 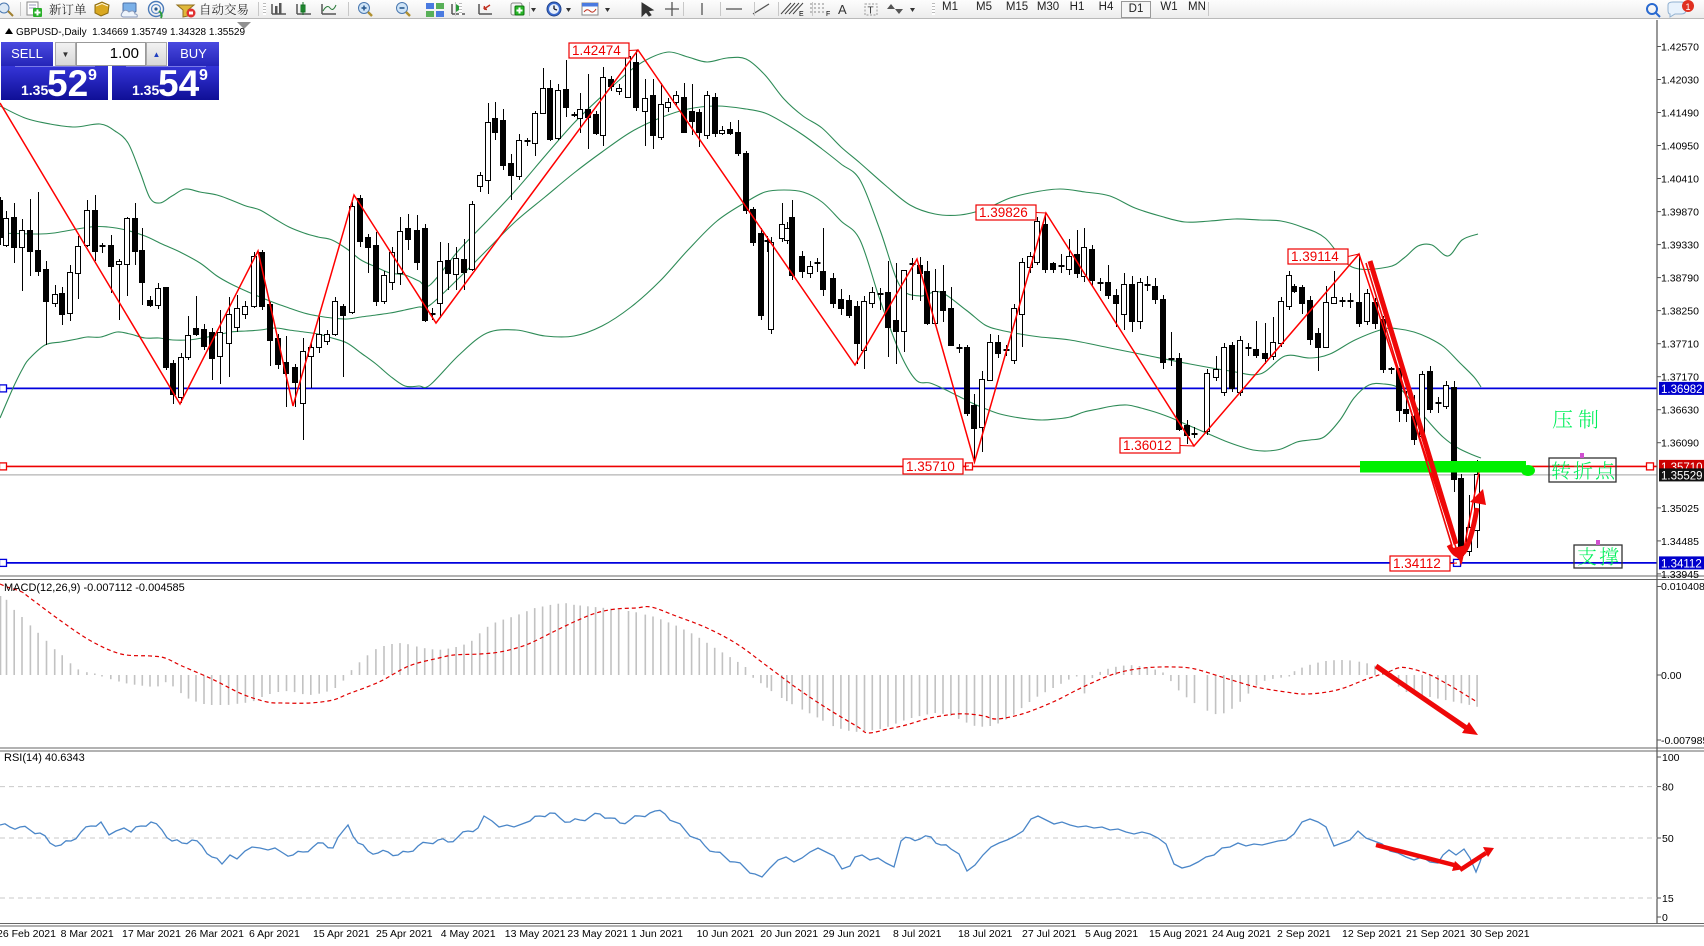 What do you see at coordinates (917, 934) in the screenshot?
I see `svg-text: 8 Jul 2021` at bounding box center [917, 934].